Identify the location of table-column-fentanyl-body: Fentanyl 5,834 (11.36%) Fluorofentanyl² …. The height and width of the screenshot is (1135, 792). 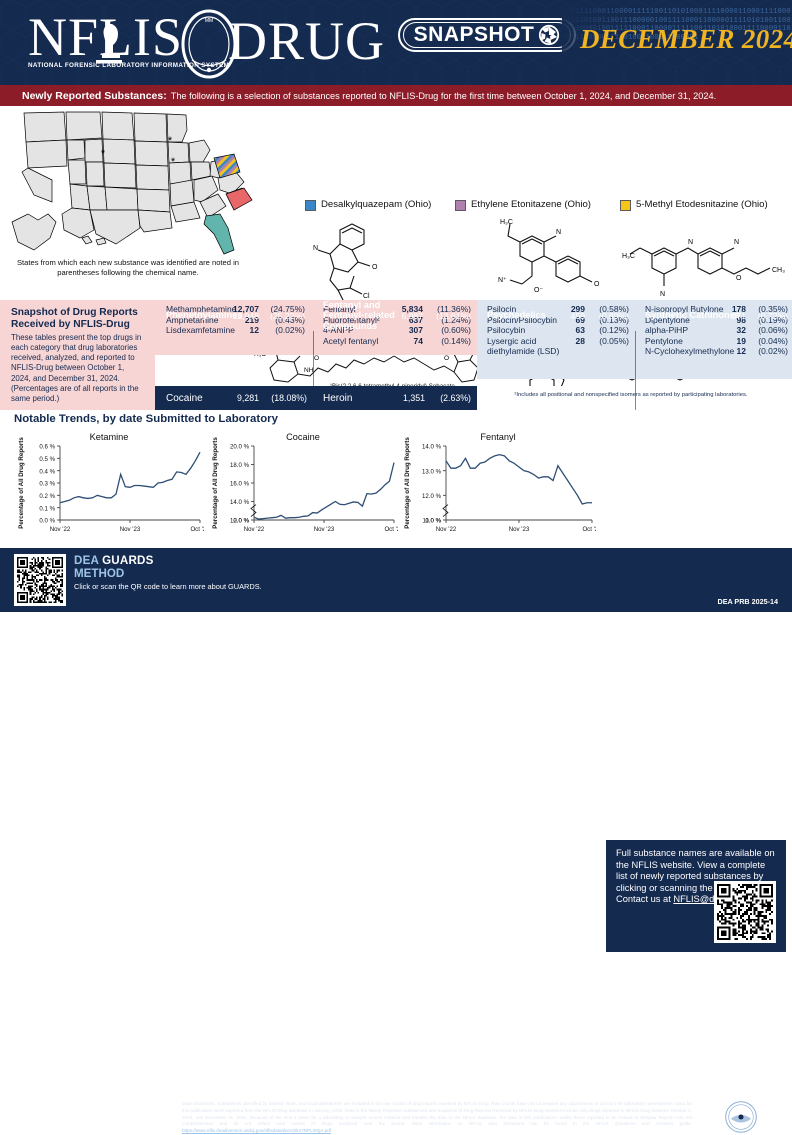
(395, 327).